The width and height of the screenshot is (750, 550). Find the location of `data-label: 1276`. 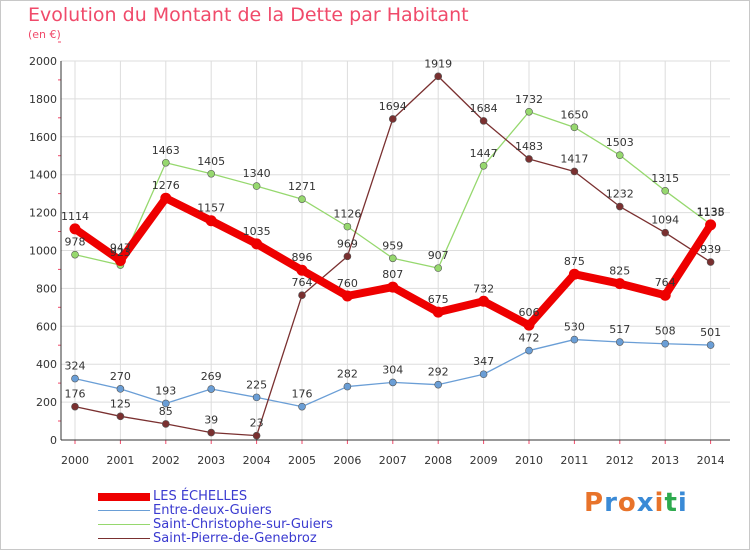

data-label: 1276 is located at coordinates (166, 185).